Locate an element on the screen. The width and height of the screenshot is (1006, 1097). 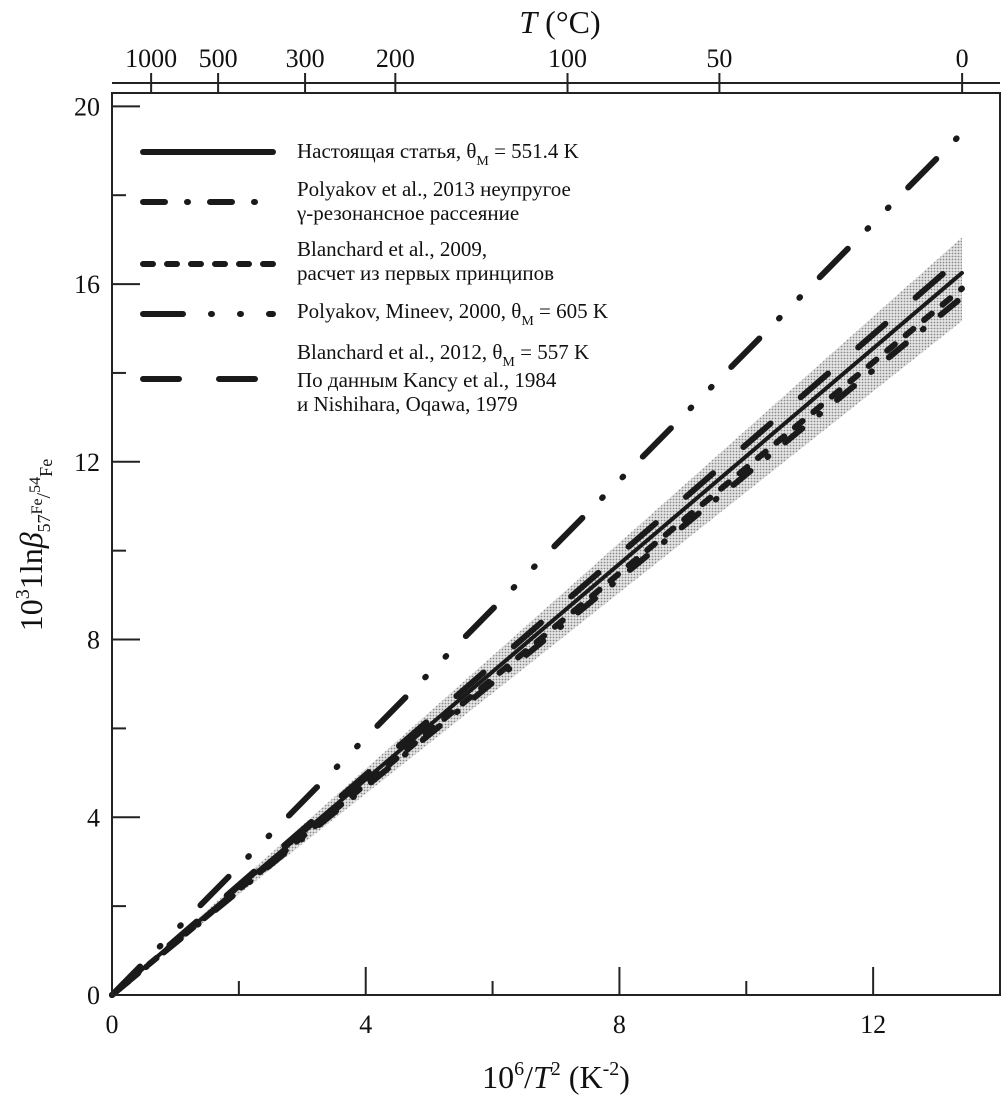
x-tick-label: 8 is located at coordinates (619, 1024).